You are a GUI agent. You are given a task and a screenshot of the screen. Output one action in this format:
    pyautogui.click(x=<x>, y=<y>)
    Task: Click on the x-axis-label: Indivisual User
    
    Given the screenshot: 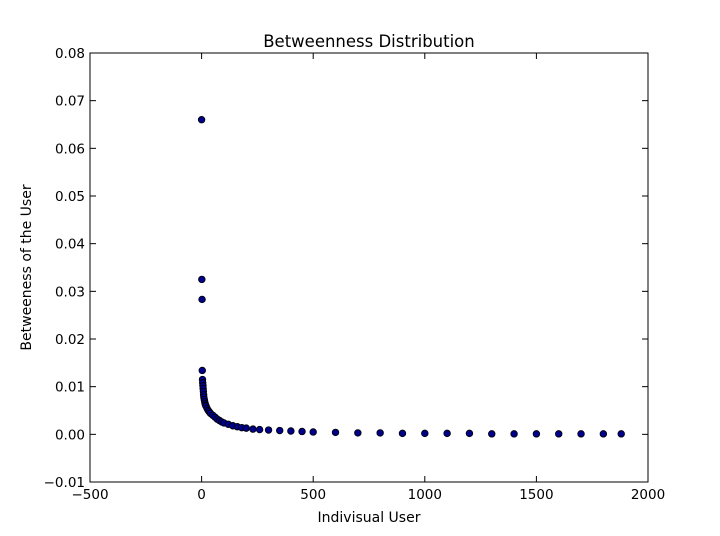 What is the action you would take?
    pyautogui.click(x=369, y=518)
    